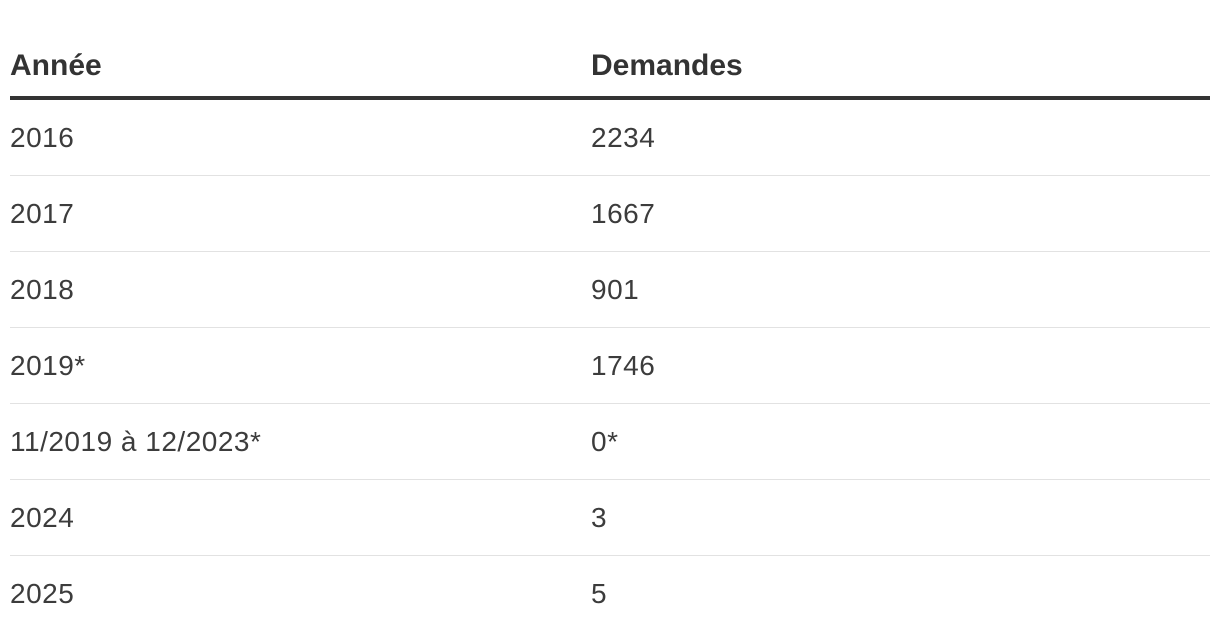  I want to click on table-row: 11/2019 à 12/2023* 0*, so click(610, 442).